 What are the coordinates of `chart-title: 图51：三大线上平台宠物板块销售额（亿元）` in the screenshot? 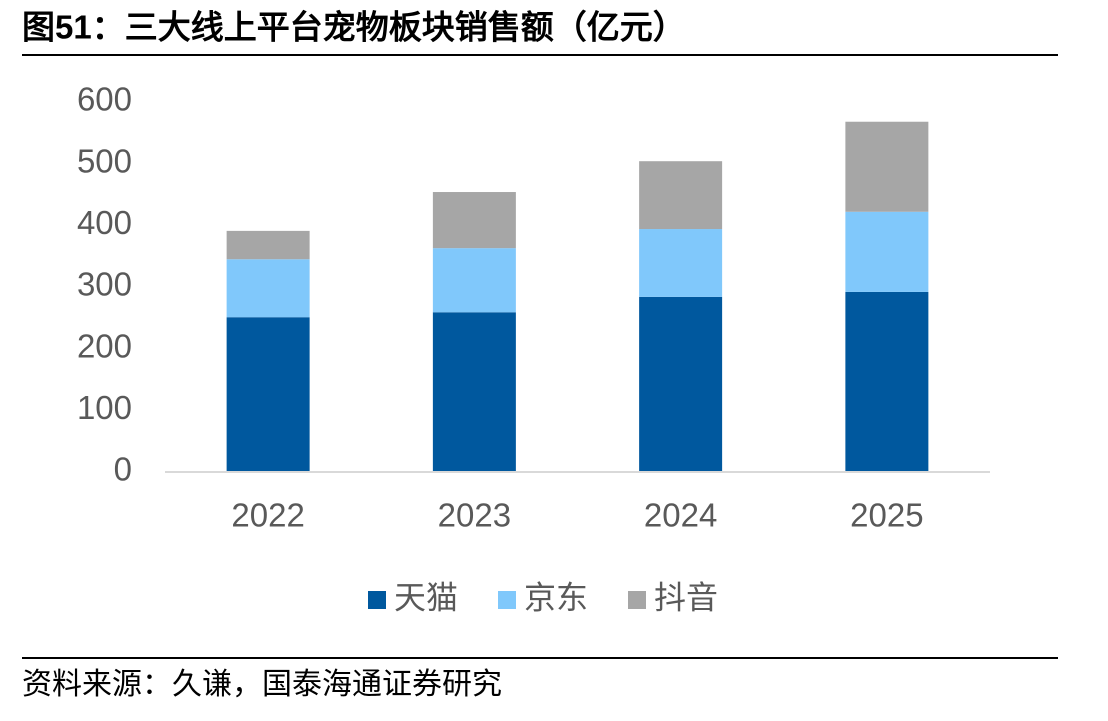 It's located at (354, 27).